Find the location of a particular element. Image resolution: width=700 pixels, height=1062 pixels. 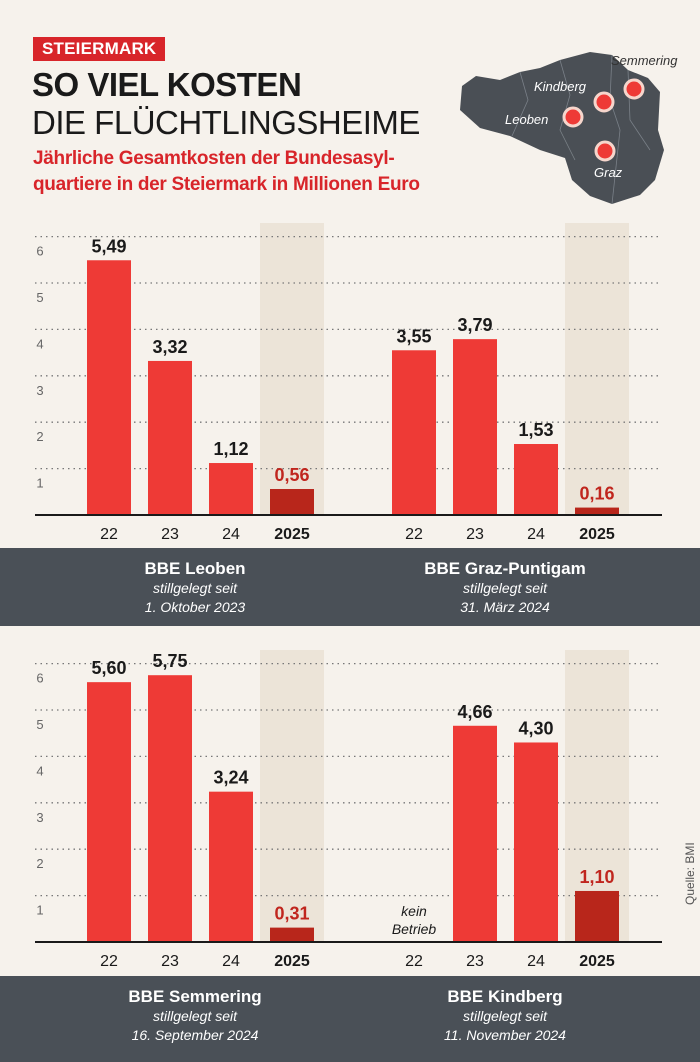

data-label: 3,24 is located at coordinates (230, 778).